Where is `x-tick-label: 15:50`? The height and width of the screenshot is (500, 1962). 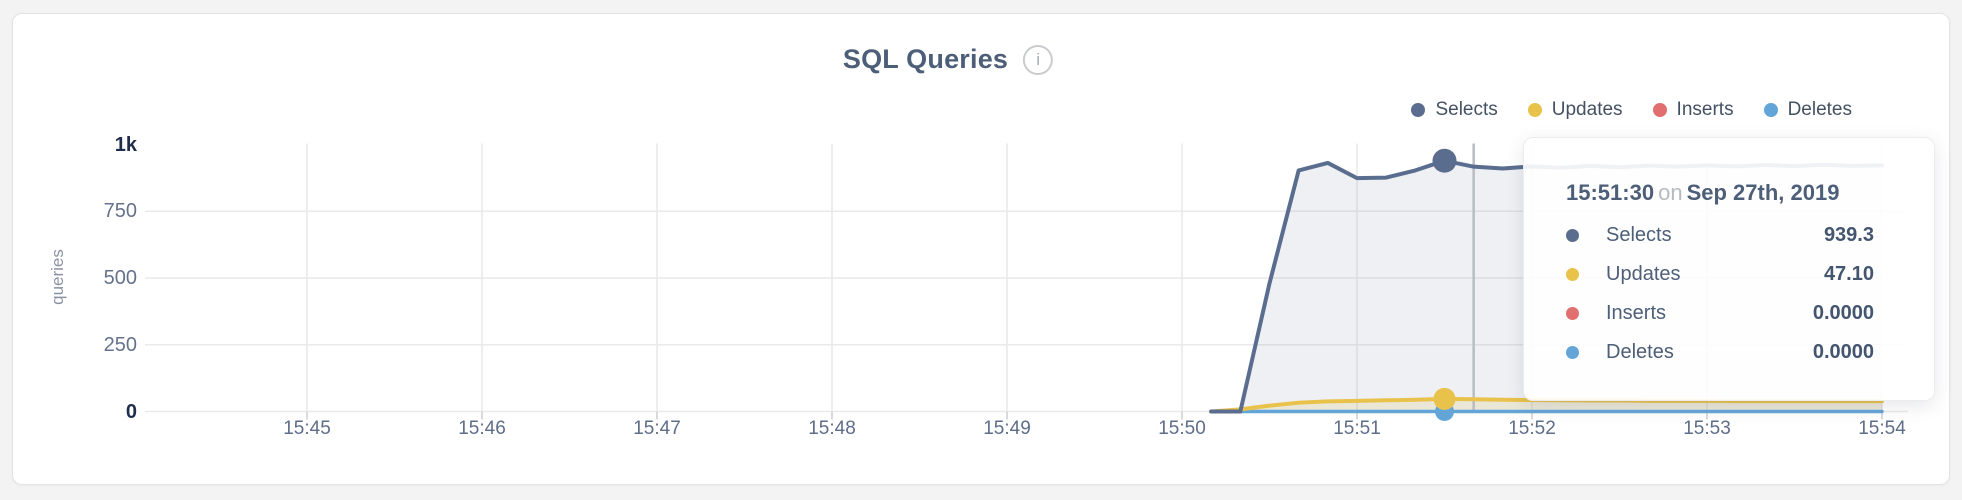
x-tick-label: 15:50 is located at coordinates (1182, 428).